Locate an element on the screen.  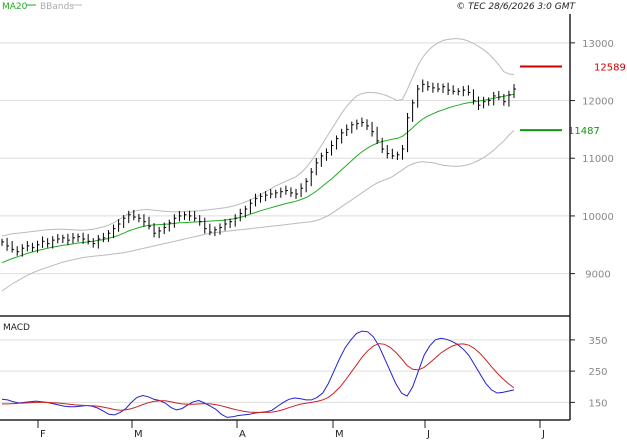
price-y-axis: 9000 10000 11000 12000 13000 is located at coordinates (592, 160).